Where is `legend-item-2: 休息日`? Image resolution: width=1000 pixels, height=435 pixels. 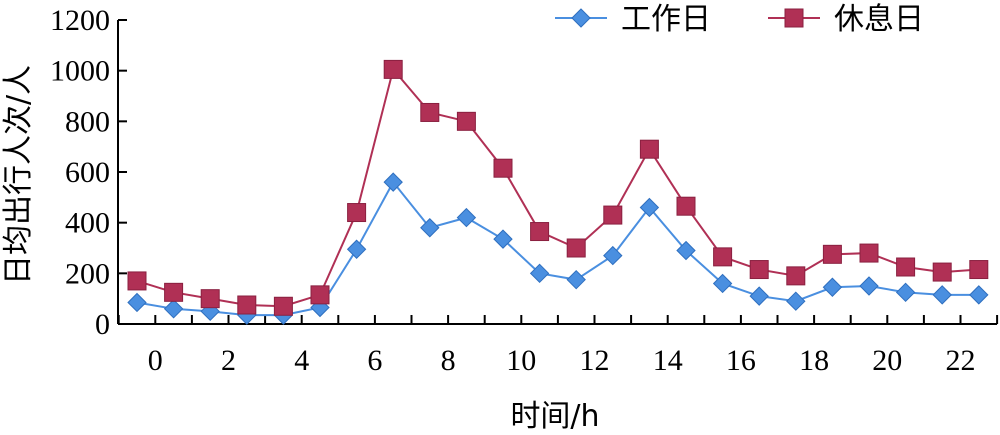 legend-item-2: 休息日 is located at coordinates (846, 19).